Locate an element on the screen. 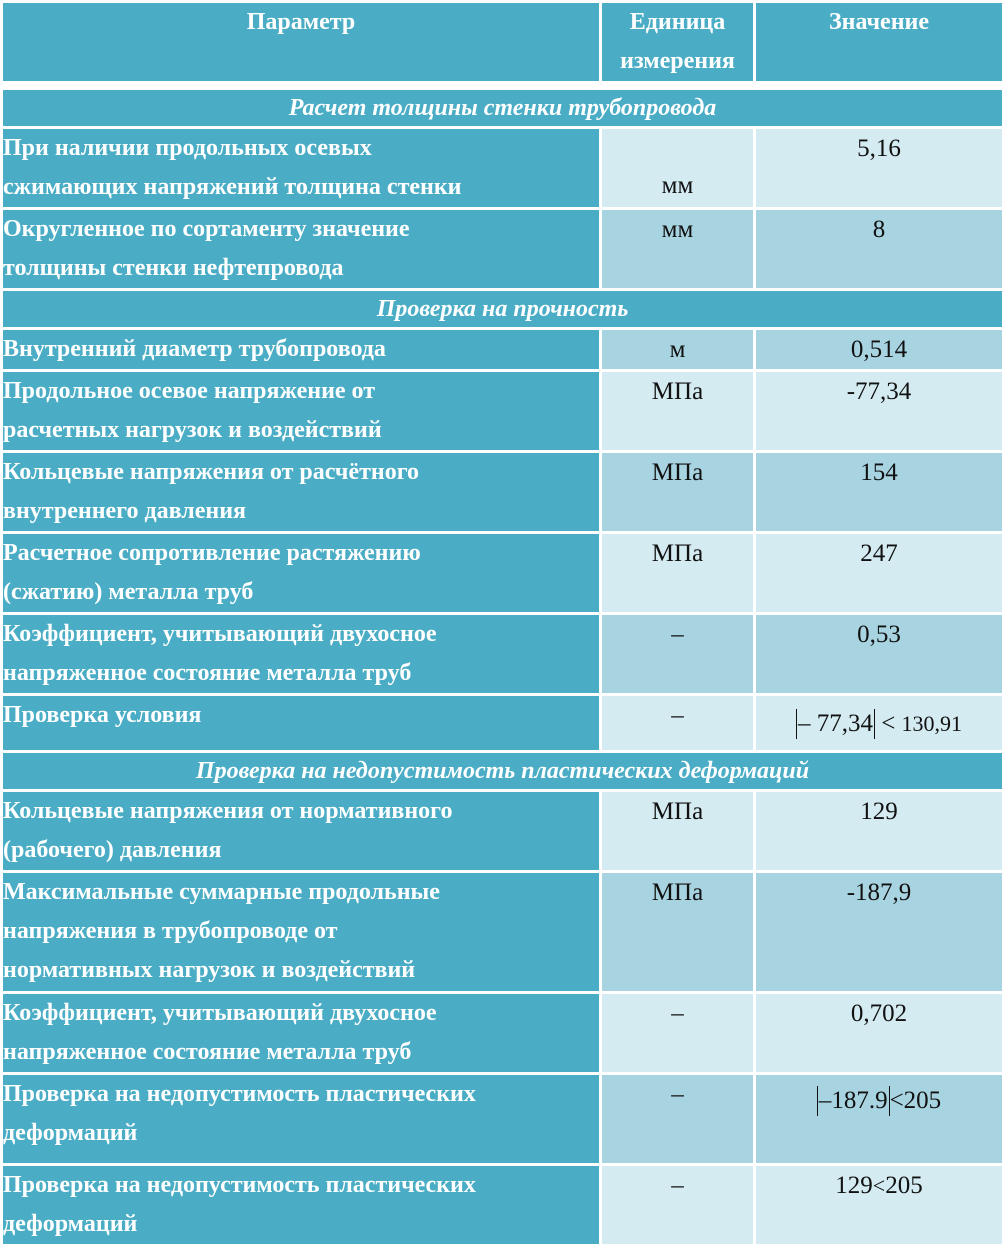 Image resolution: width=1005 pixels, height=1247 pixels. param-line: При наличии продольных осевых is located at coordinates (187, 148).